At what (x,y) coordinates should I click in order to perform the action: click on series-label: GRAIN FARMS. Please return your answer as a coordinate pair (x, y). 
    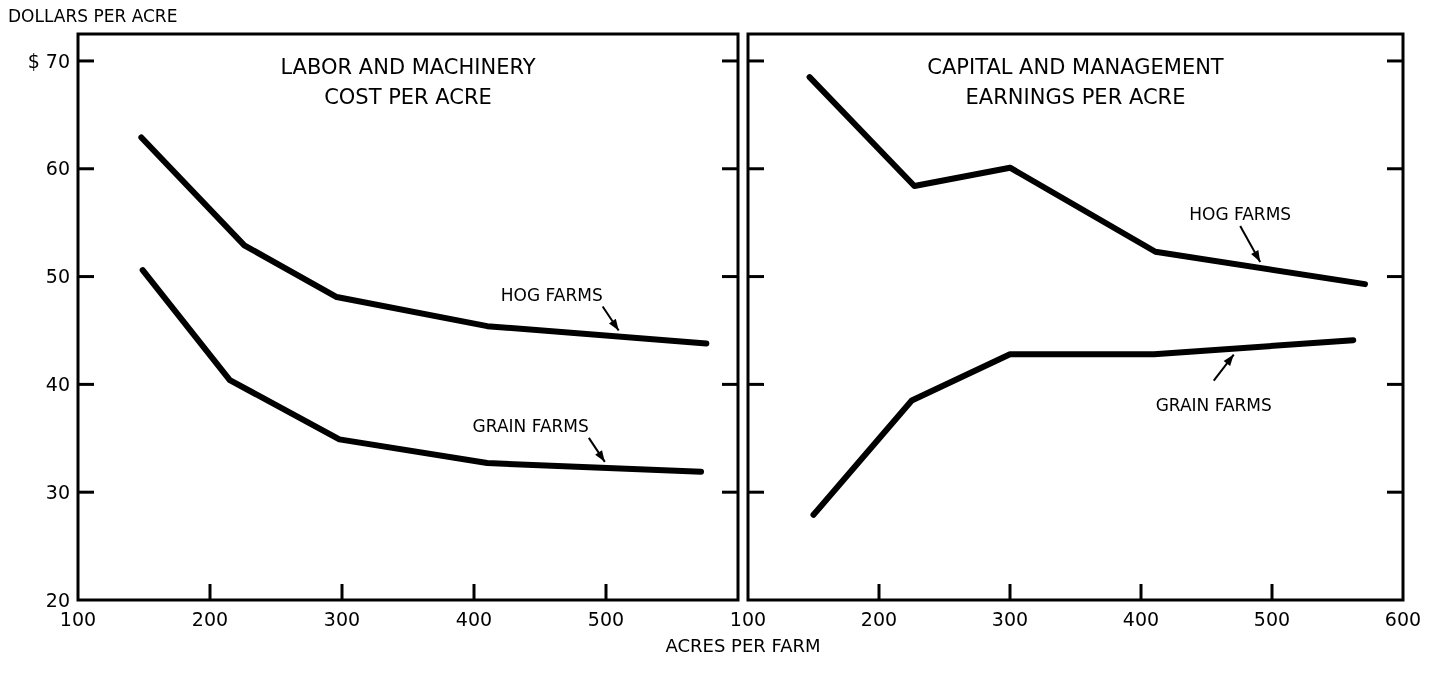
    Looking at the image, I should click on (530, 425).